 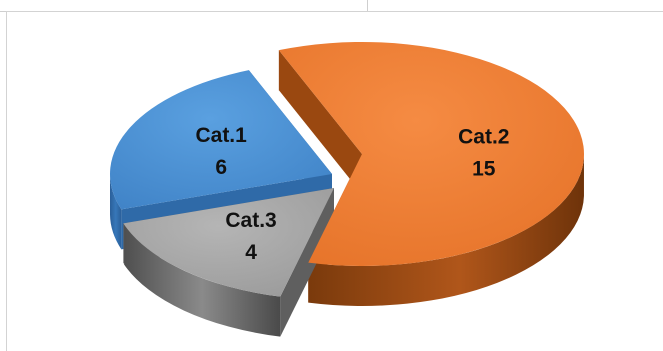 I want to click on slice-Cat.2-cut-face-0, so click(x=320, y=122).